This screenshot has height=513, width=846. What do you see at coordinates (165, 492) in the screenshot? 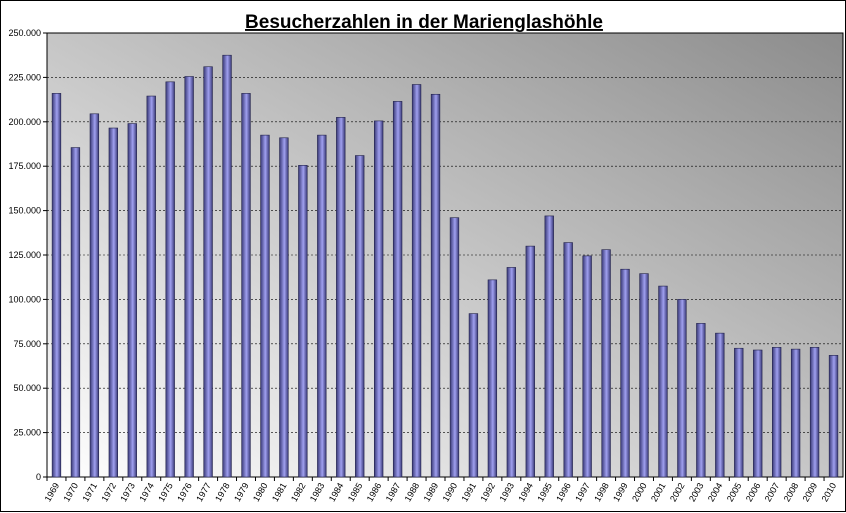
I see `x-tick-label: 1975` at bounding box center [165, 492].